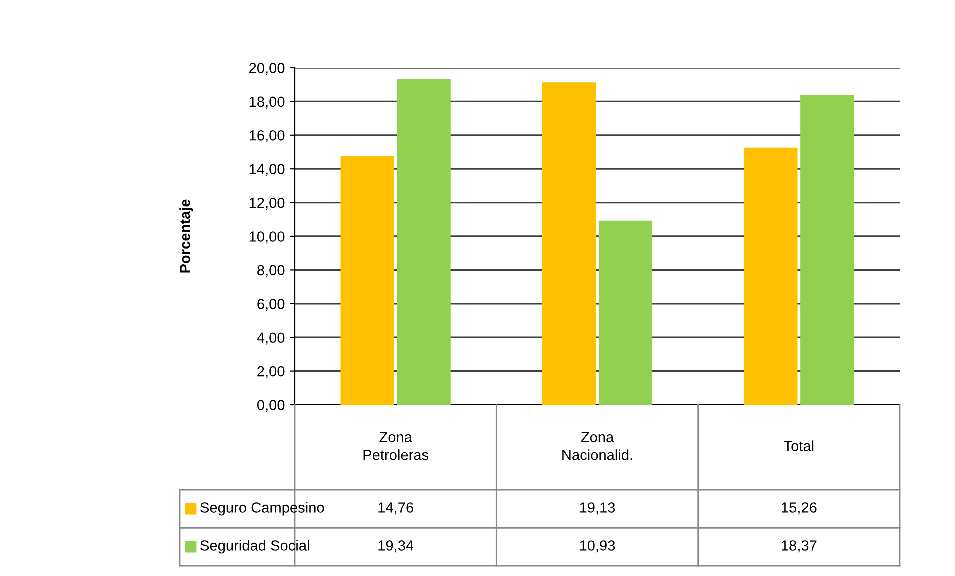 The width and height of the screenshot is (955, 576). What do you see at coordinates (267, 170) in the screenshot?
I see `y-tick-label: 14,00` at bounding box center [267, 170].